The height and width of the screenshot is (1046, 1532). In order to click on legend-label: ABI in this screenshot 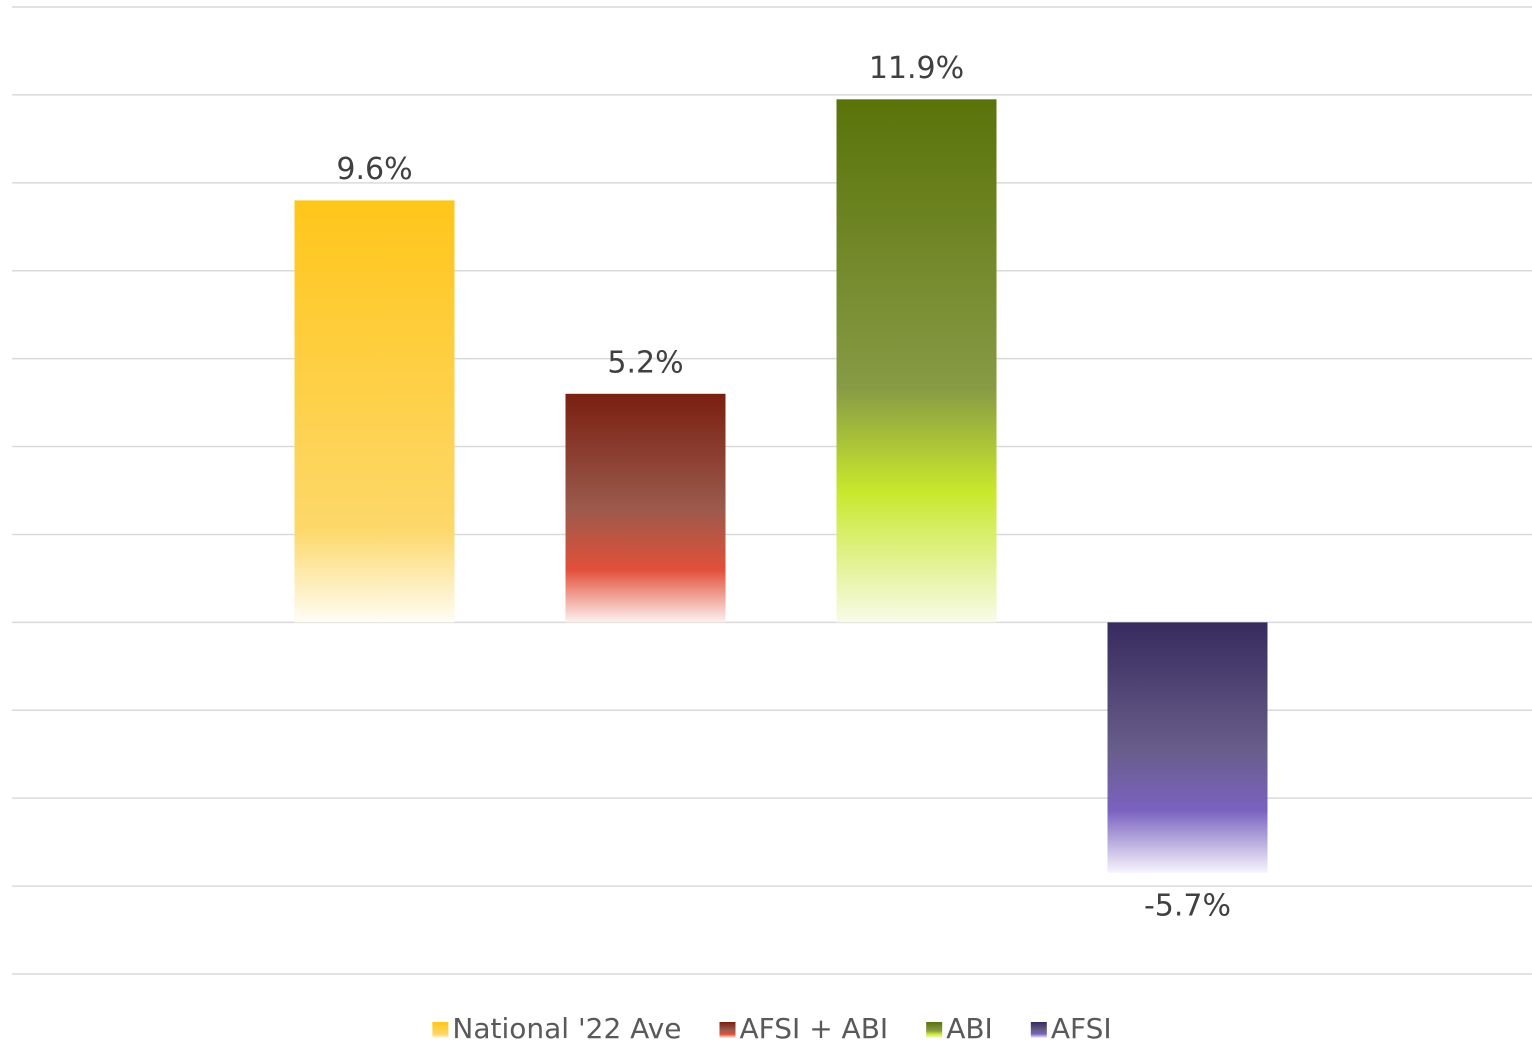, I will do `click(969, 1028)`.